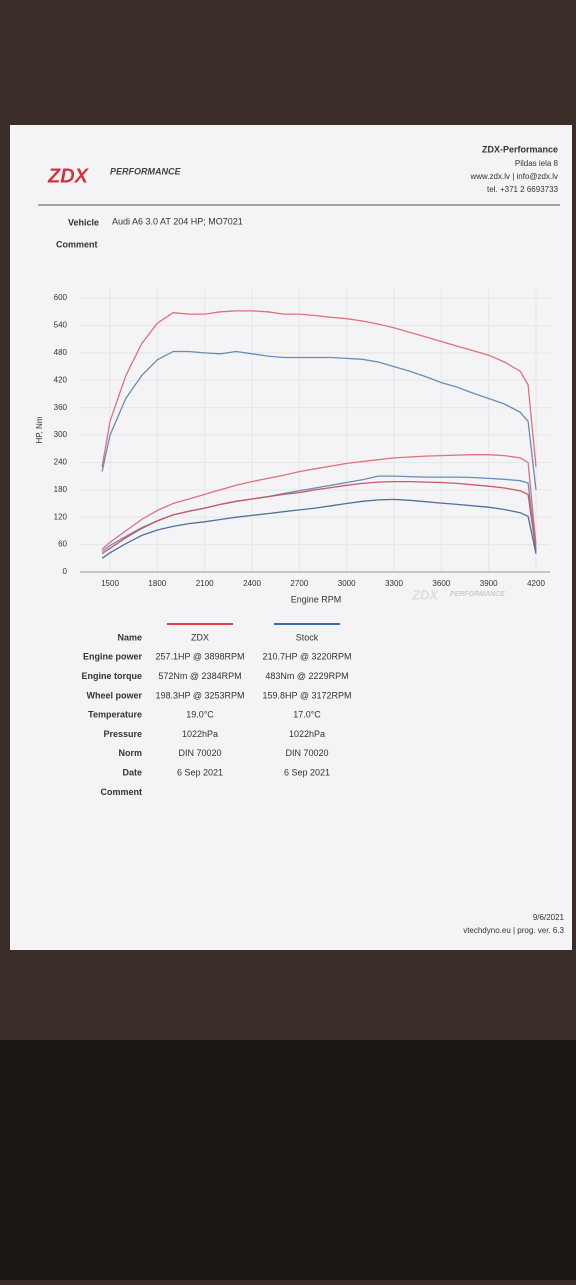 The image size is (576, 1285). What do you see at coordinates (536, 583) in the screenshot?
I see `x-tick-label: 4200` at bounding box center [536, 583].